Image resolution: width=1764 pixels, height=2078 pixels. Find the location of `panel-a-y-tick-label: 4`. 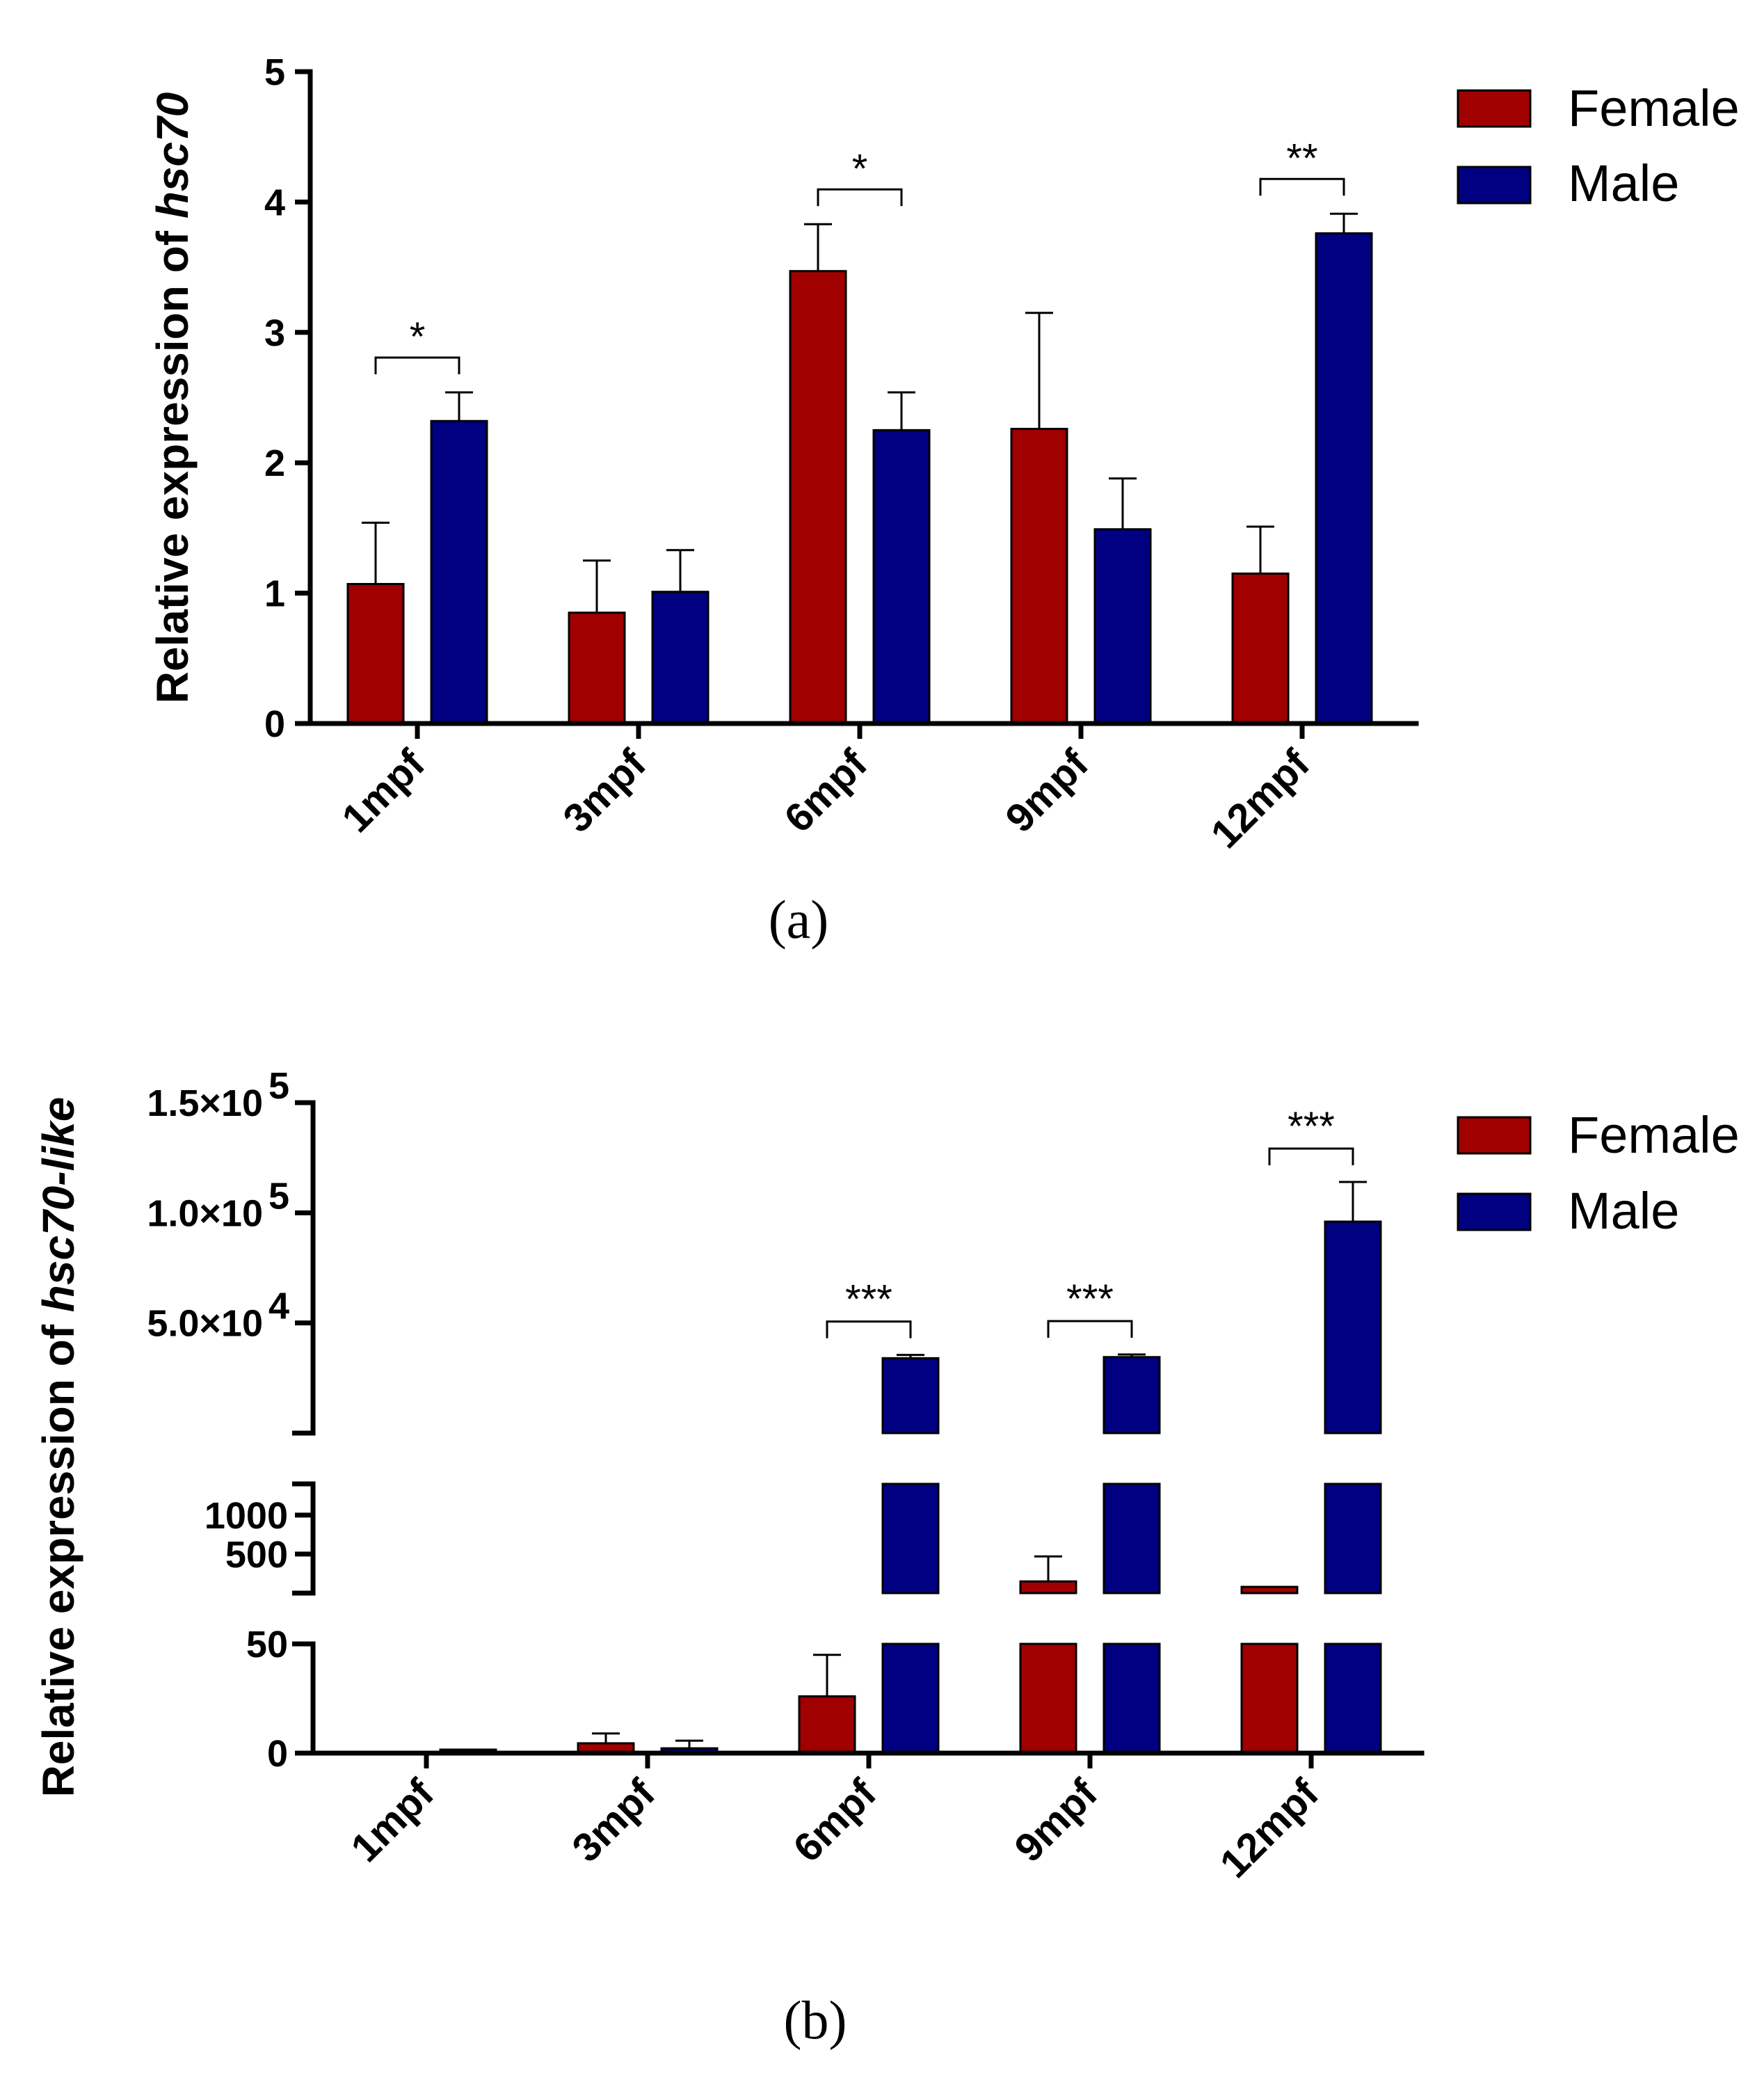

panel-a-y-tick-label: 4 is located at coordinates (274, 202).